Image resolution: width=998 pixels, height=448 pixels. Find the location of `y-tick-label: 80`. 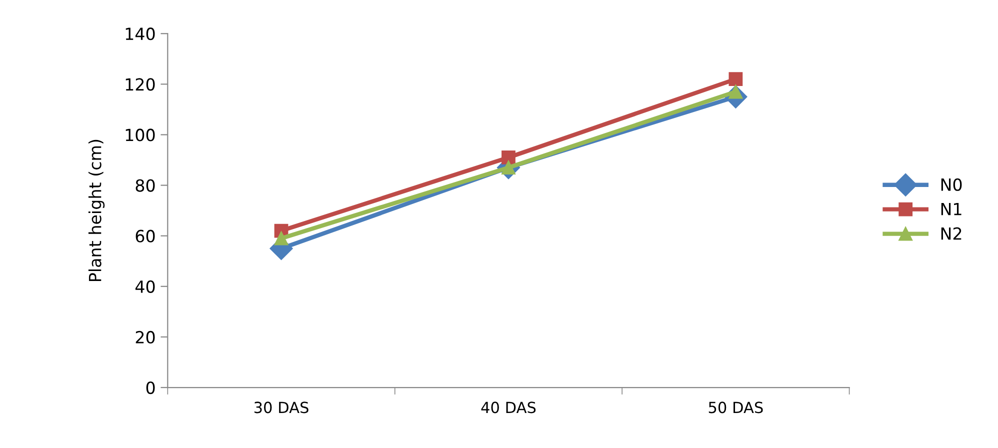

y-tick-label: 80 is located at coordinates (145, 185).